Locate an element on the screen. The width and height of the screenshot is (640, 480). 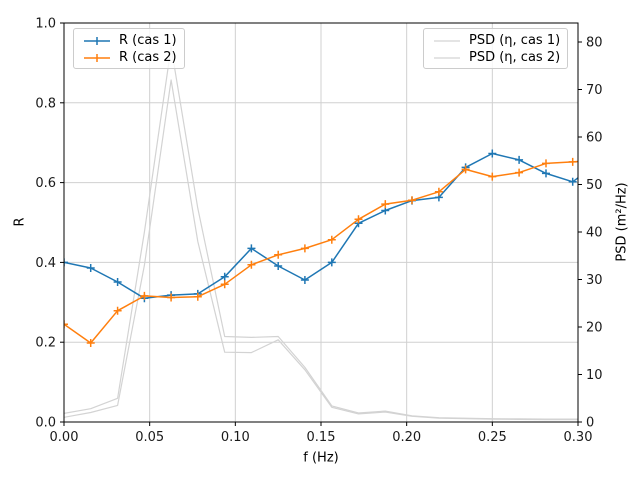
svg-text: 0.25 is located at coordinates (492, 437).